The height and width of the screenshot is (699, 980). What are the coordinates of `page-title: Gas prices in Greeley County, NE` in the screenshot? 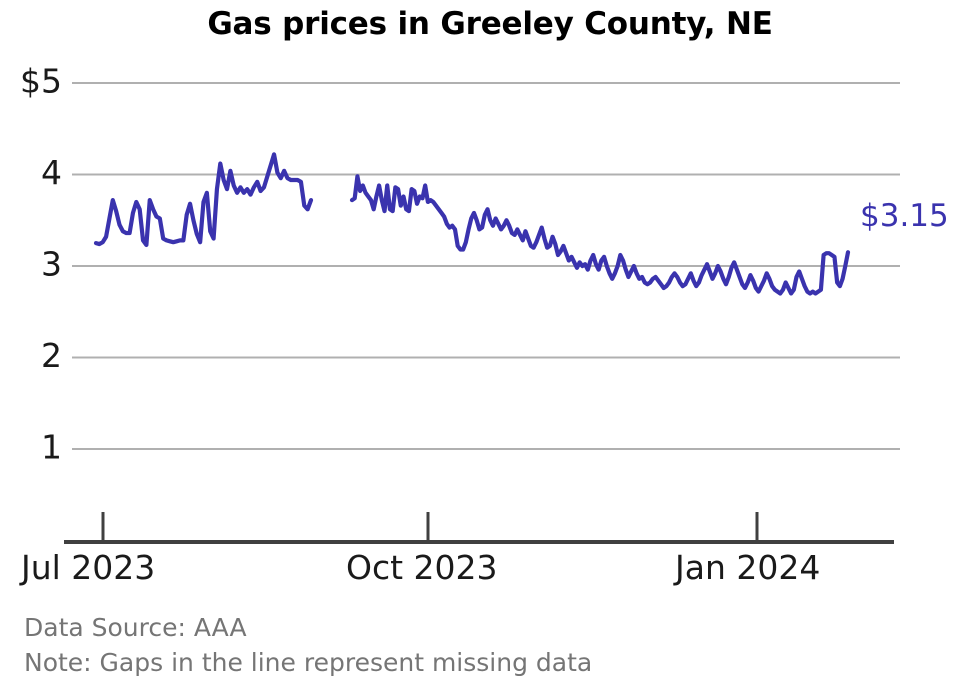 It's located at (490, 24).